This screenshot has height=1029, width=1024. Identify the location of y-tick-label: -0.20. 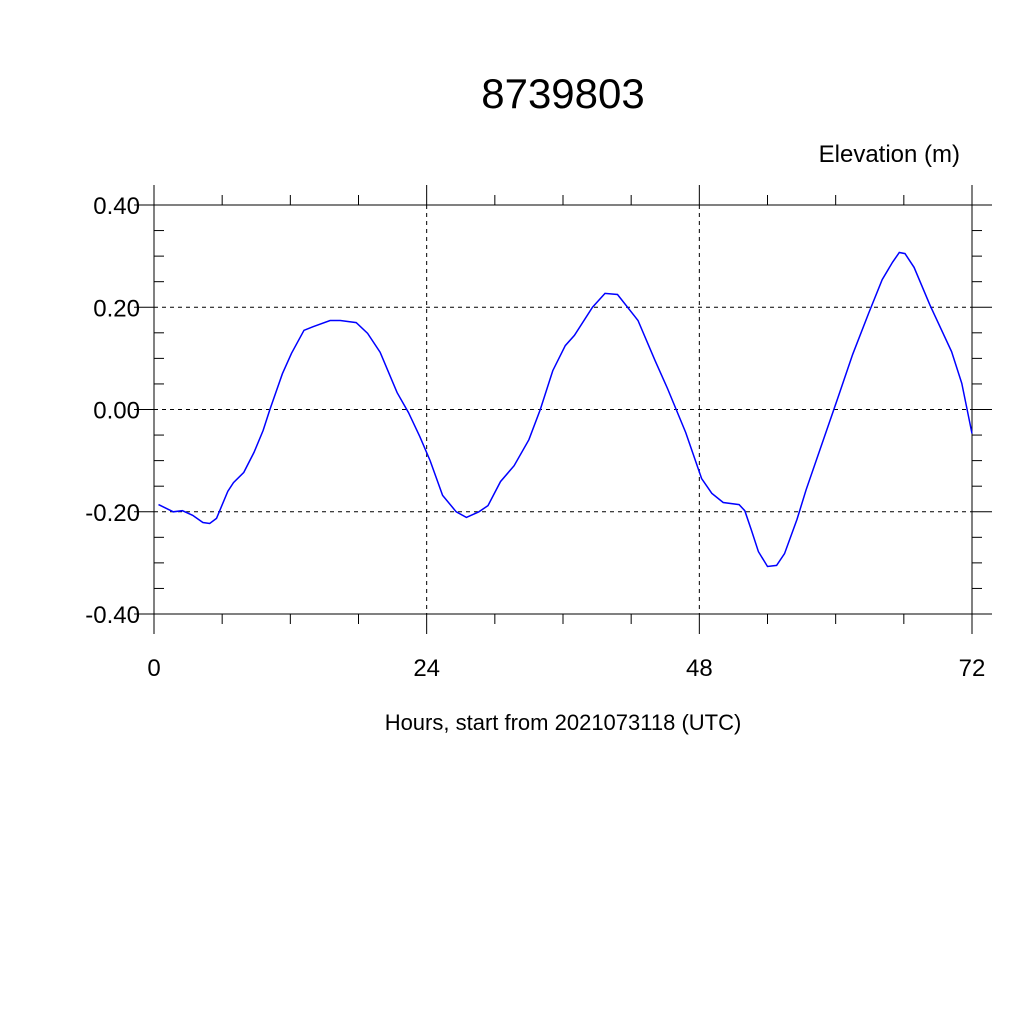
(112, 513).